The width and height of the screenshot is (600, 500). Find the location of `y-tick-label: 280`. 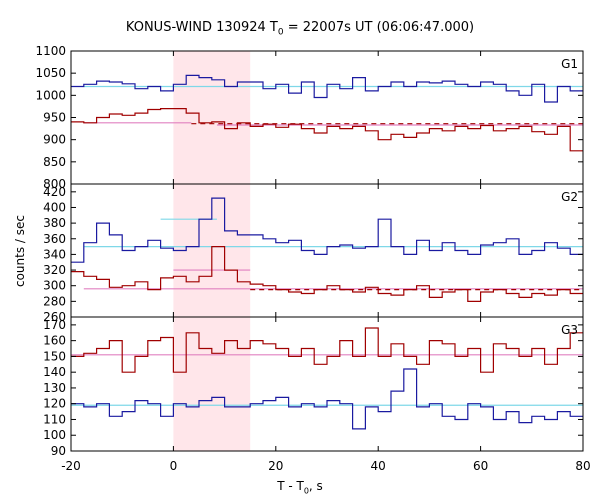

y-tick-label: 280 is located at coordinates (54, 301).